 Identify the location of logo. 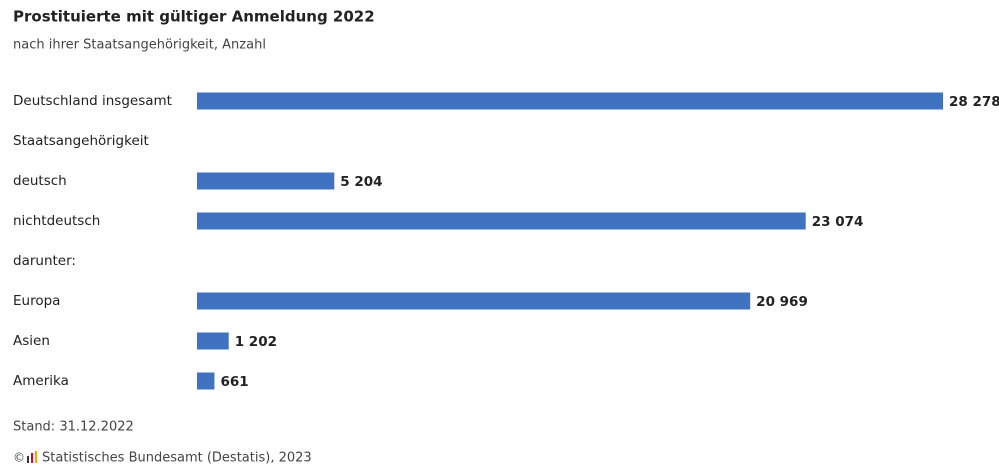
(32, 457).